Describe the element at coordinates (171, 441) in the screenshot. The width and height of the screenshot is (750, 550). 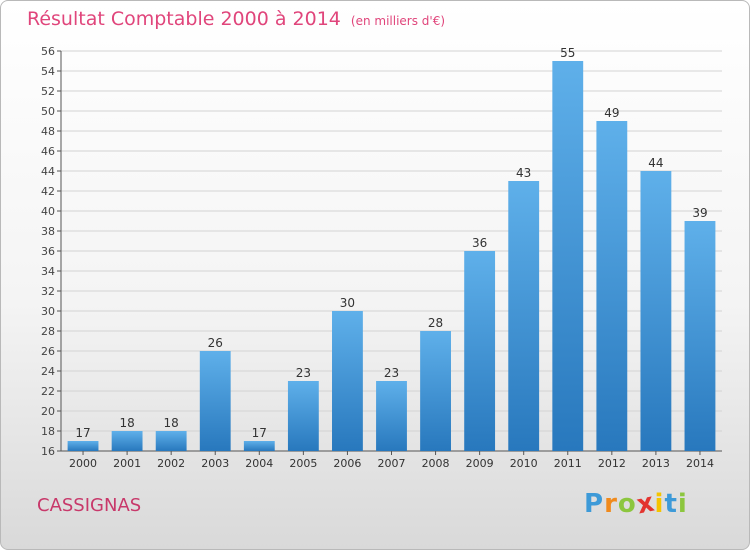
I see `bar-2002` at that location.